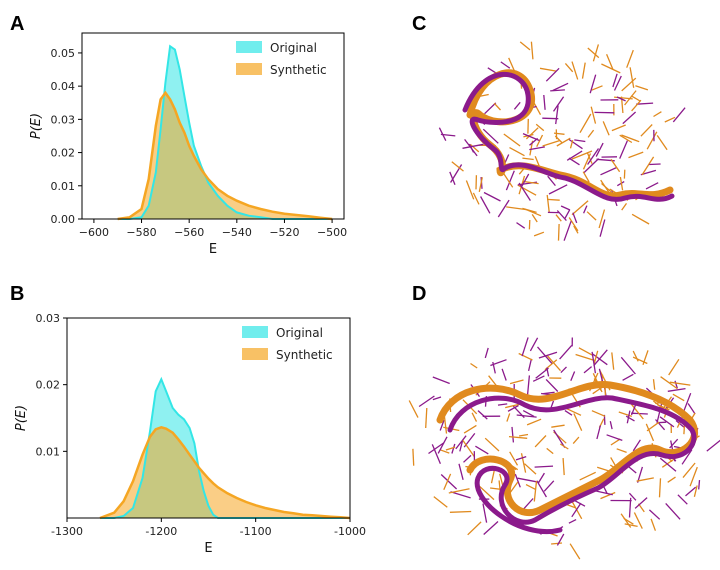 The image size is (720, 570). What do you see at coordinates (21, 418) in the screenshot?
I see `chart-b-ylabel: P(E)` at bounding box center [21, 418].